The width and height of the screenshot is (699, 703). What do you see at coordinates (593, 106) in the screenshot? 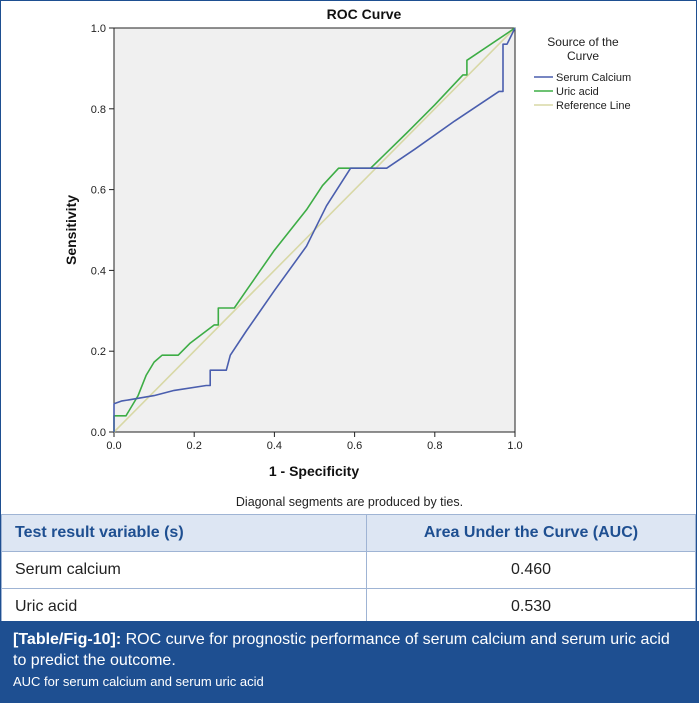
I see `legend-label-reference-line: Reference Line` at bounding box center [593, 106].